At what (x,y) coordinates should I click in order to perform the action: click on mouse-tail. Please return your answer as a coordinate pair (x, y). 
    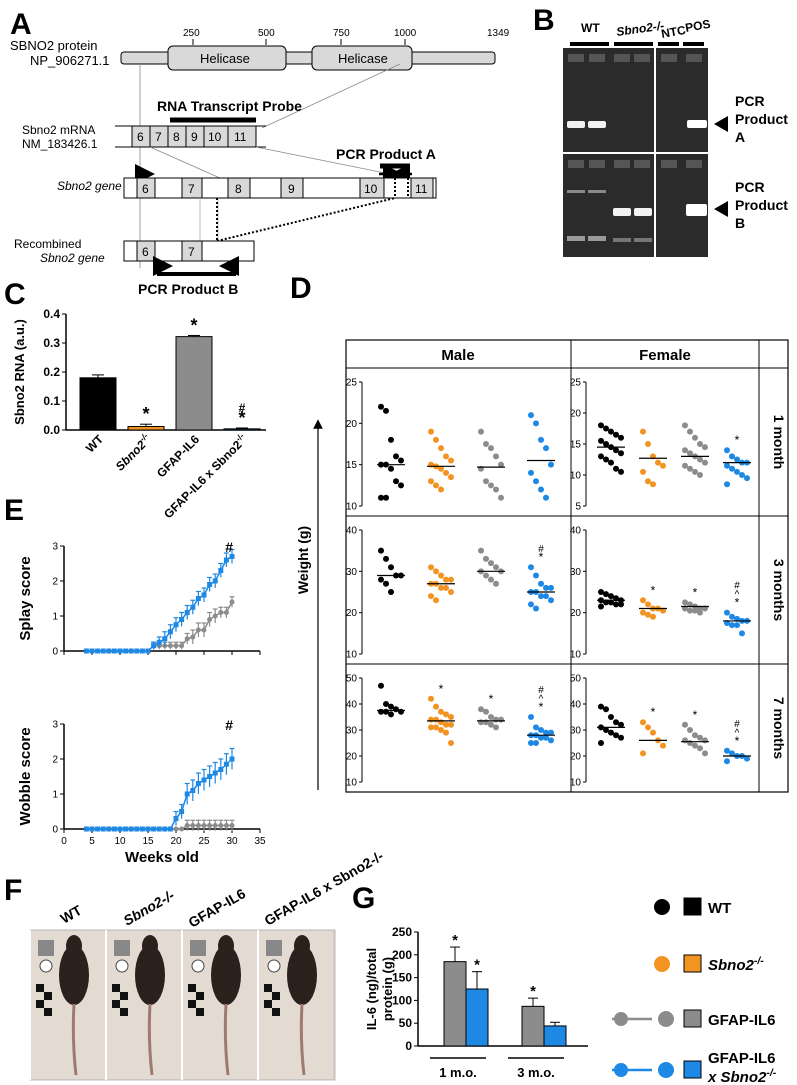
    Looking at the image, I should click on (74, 1039).